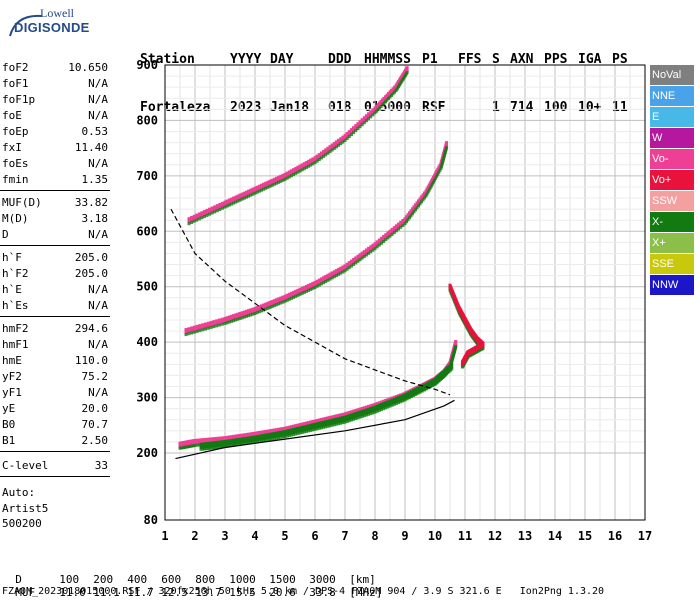 The width and height of the screenshot is (700, 600). What do you see at coordinates (151, 520) in the screenshot?
I see `y-tick-label: 80` at bounding box center [151, 520].